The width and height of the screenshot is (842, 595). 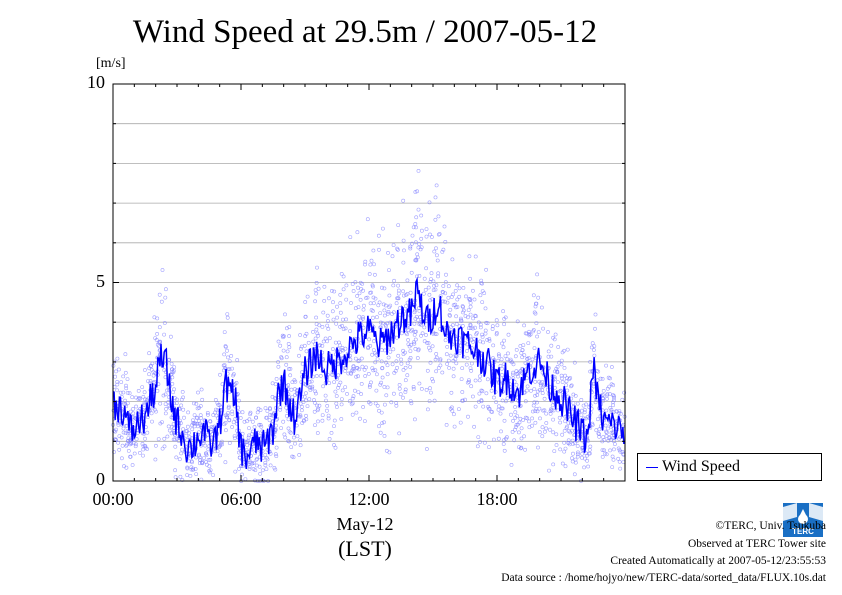 I want to click on chart-title: Wind Speed at 29.5m / 2007-05-12, so click(x=365, y=32).